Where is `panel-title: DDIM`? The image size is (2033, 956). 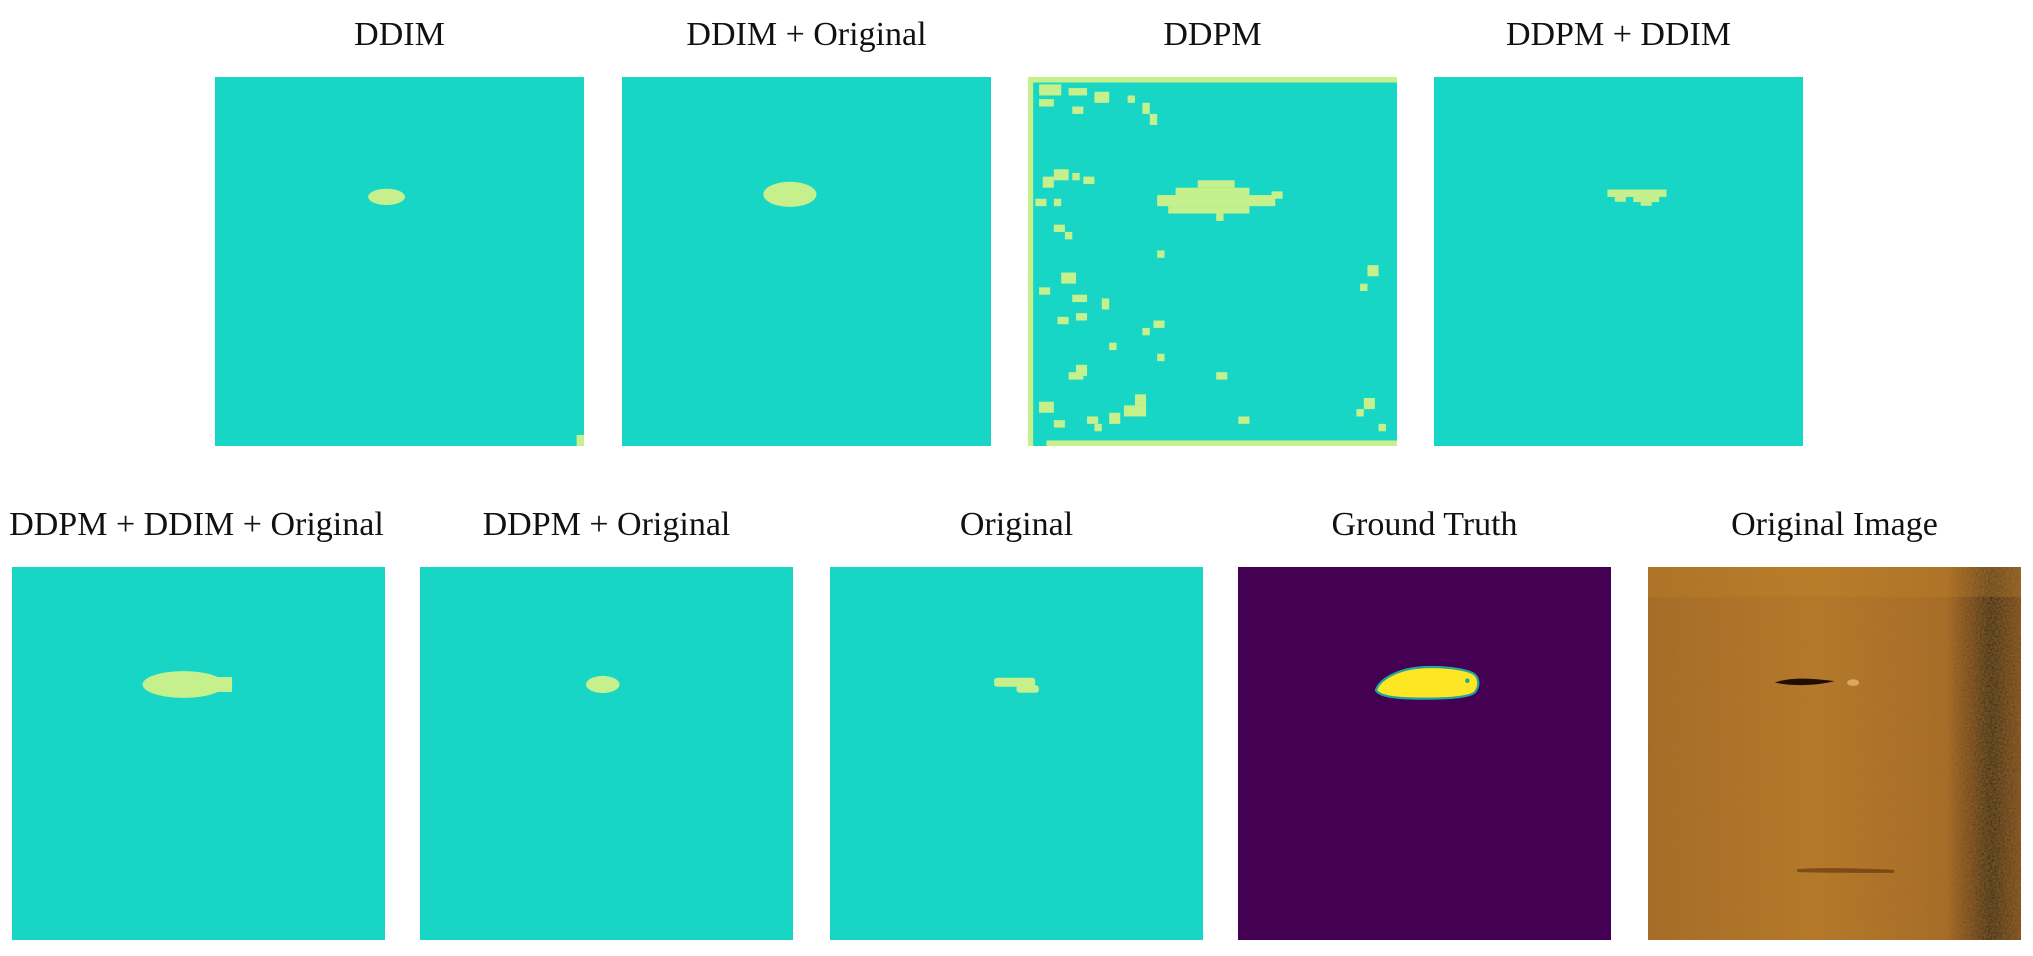 panel-title: DDIM is located at coordinates (399, 34).